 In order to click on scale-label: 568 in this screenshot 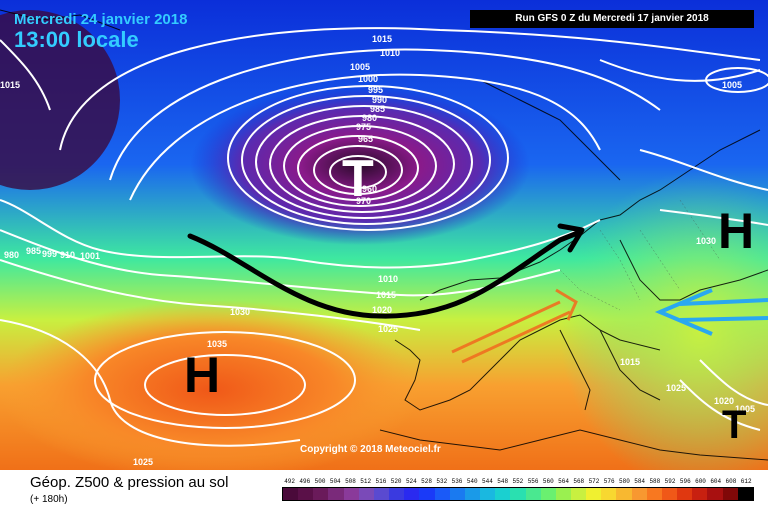, I will do `click(579, 481)`.